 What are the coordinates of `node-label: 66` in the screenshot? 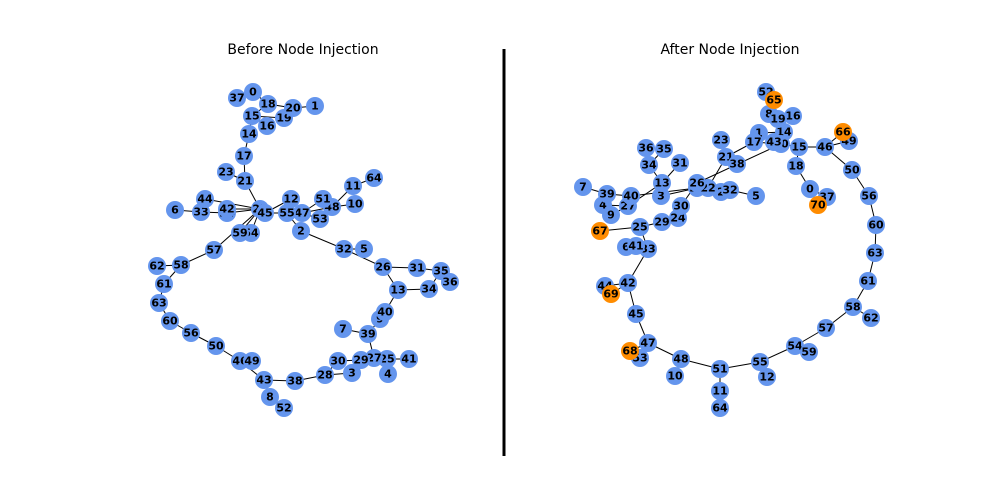 It's located at (843, 132).